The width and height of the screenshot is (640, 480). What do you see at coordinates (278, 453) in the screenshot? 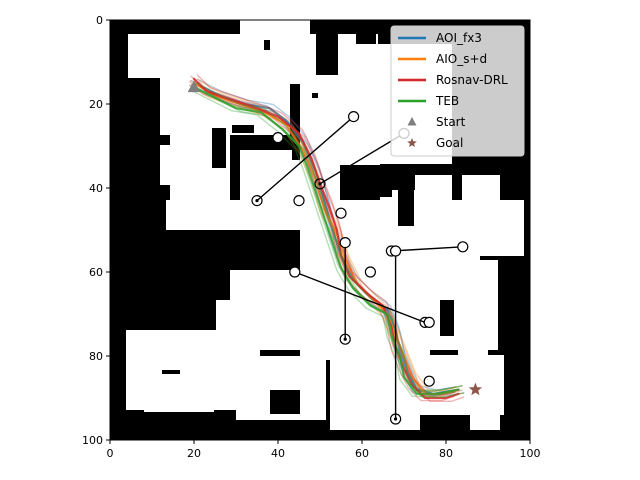
I see `x-tick-label-2: 40` at bounding box center [278, 453].